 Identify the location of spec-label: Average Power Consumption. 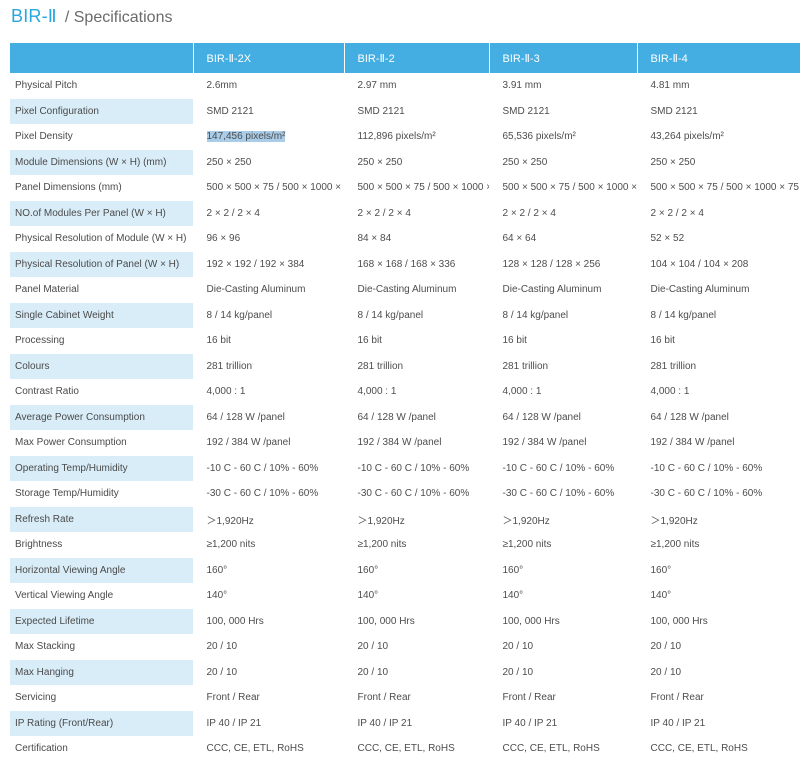
(102, 417).